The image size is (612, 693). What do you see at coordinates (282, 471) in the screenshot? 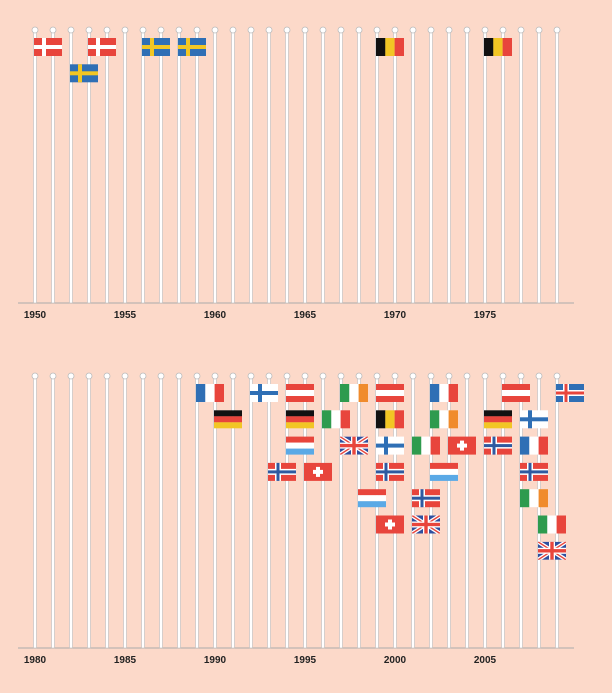
I see `flag-norway-1993` at bounding box center [282, 471].